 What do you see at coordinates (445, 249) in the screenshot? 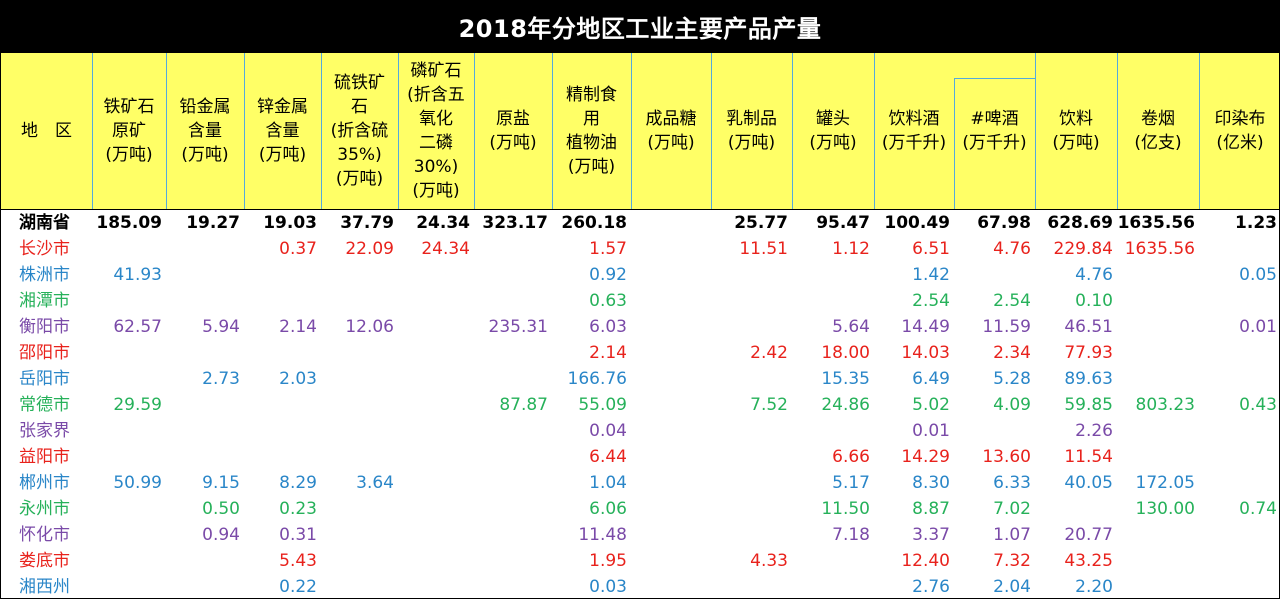
I see `value-cell: 24.34` at bounding box center [445, 249].